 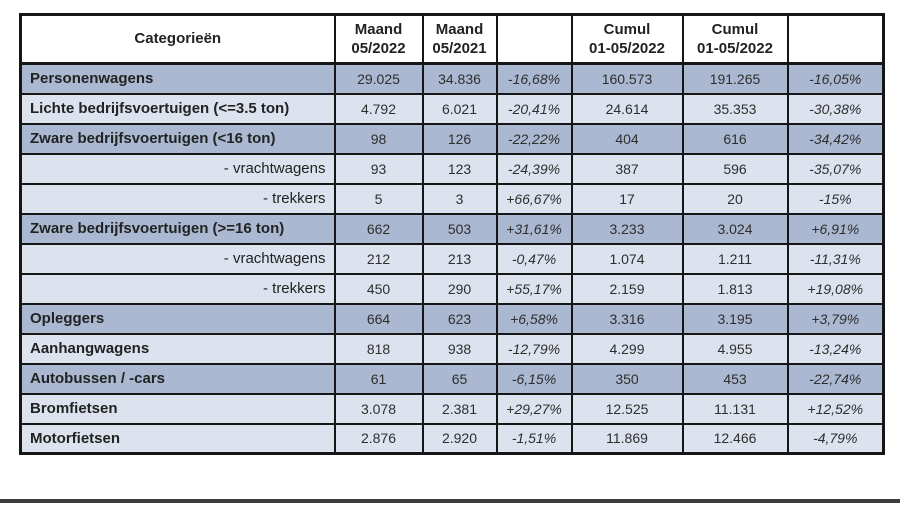 What do you see at coordinates (534, 438) in the screenshot?
I see `maand-delta-value: -1,51%` at bounding box center [534, 438].